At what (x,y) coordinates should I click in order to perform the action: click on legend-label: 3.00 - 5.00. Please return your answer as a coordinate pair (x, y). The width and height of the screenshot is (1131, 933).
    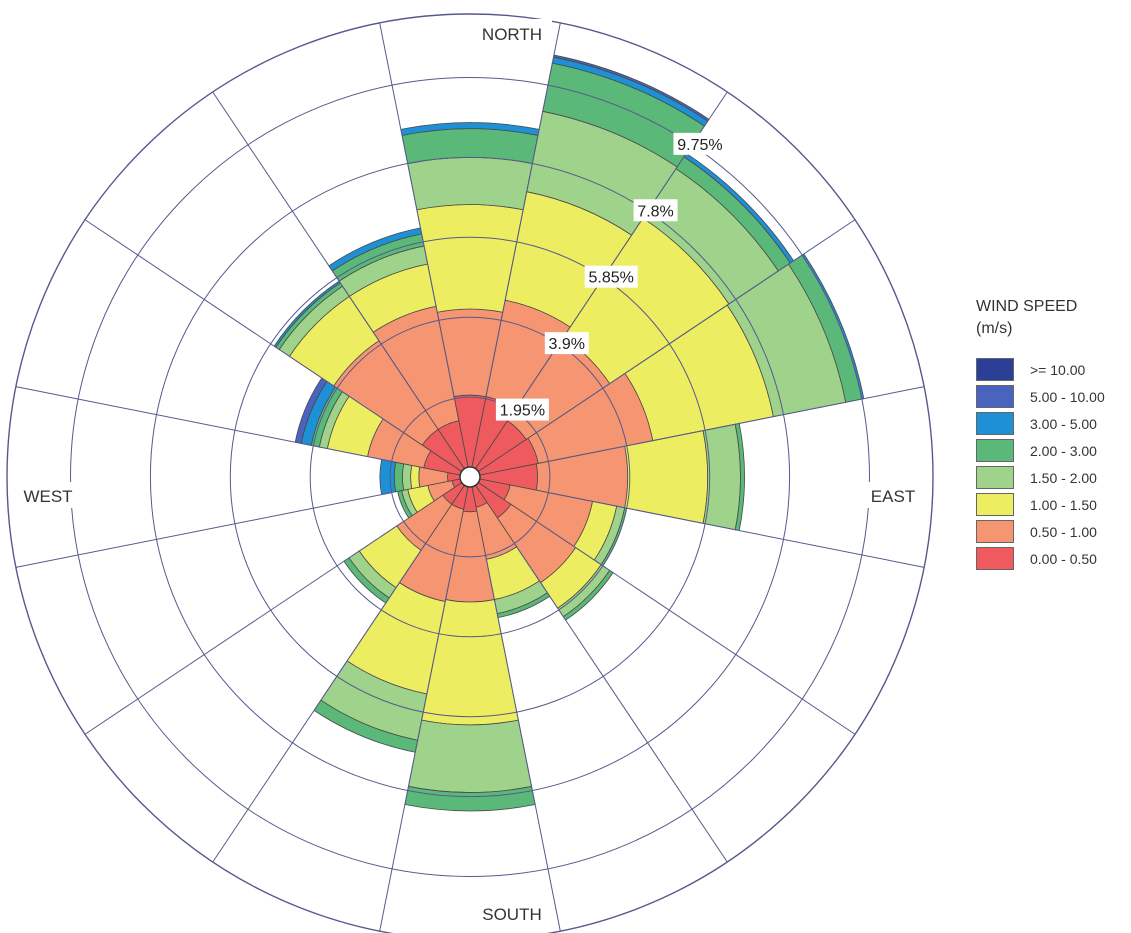
    Looking at the image, I should click on (1063, 423).